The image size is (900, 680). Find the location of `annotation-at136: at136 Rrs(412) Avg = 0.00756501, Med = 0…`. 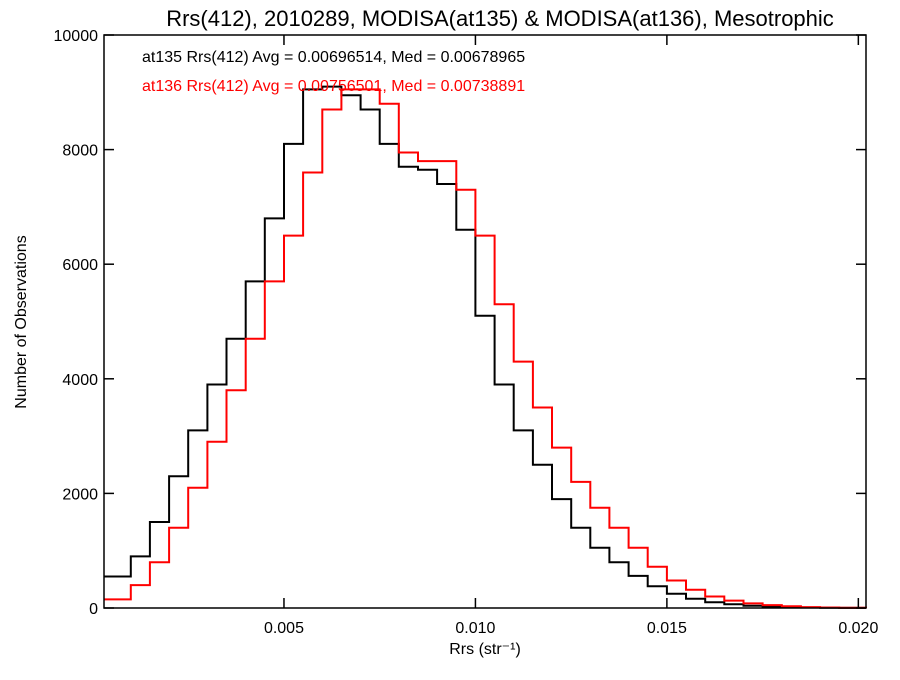

annotation-at136: at136 Rrs(412) Avg = 0.00756501, Med = 0… is located at coordinates (333, 86).